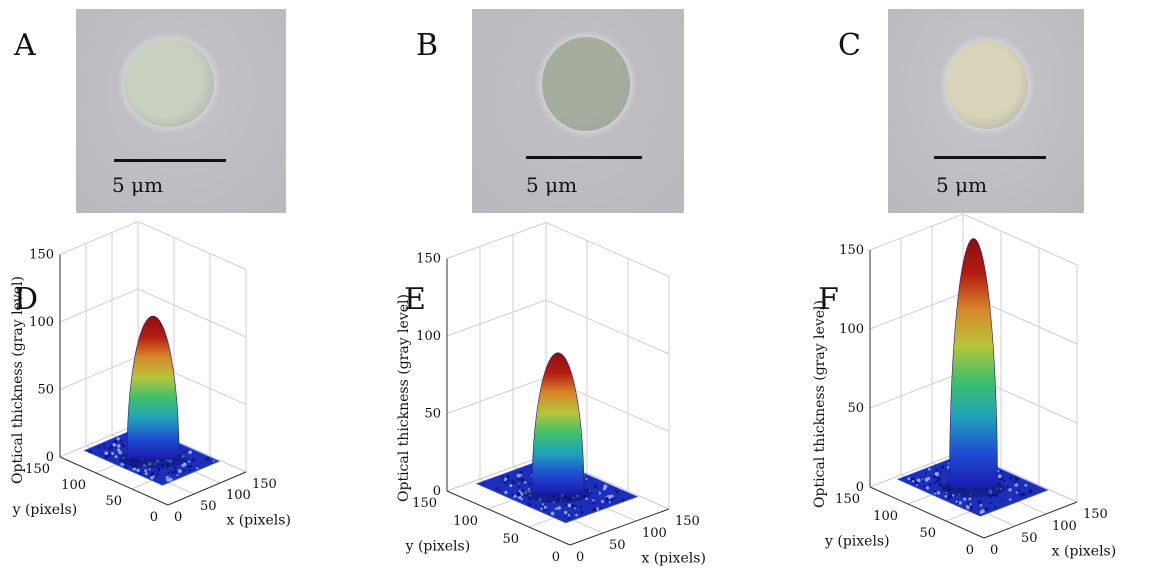 This screenshot has height=585, width=1176. What do you see at coordinates (465, 521) in the screenshot?
I see `y-tick-label: 100` at bounding box center [465, 521].